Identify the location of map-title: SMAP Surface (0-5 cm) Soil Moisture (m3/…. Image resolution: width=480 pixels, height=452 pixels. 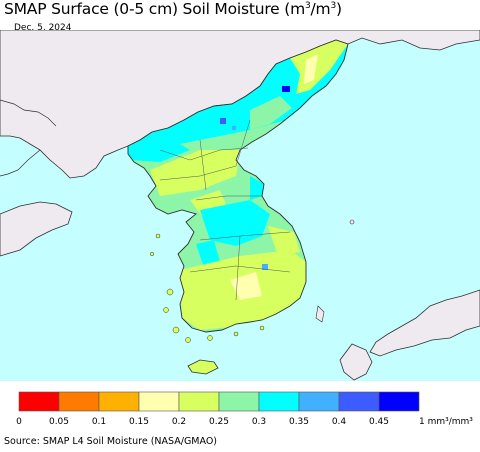
(173, 9).